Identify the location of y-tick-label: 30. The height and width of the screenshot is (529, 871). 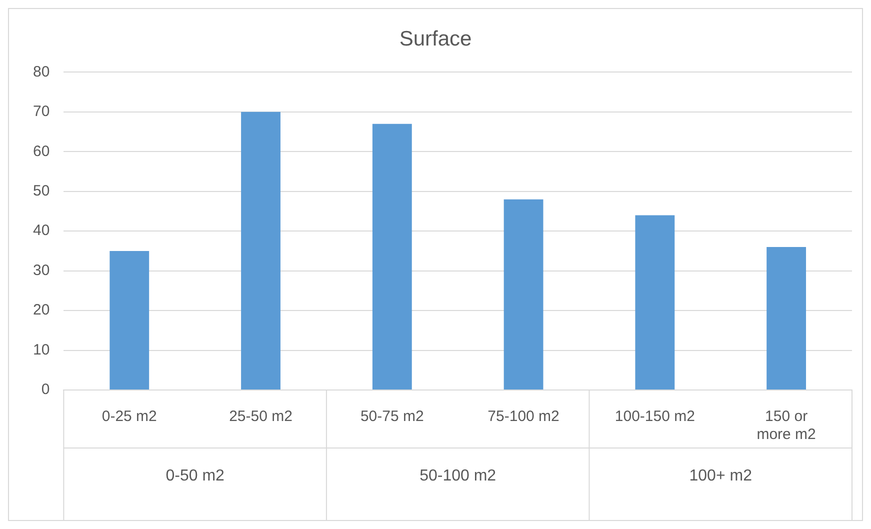
(41, 270).